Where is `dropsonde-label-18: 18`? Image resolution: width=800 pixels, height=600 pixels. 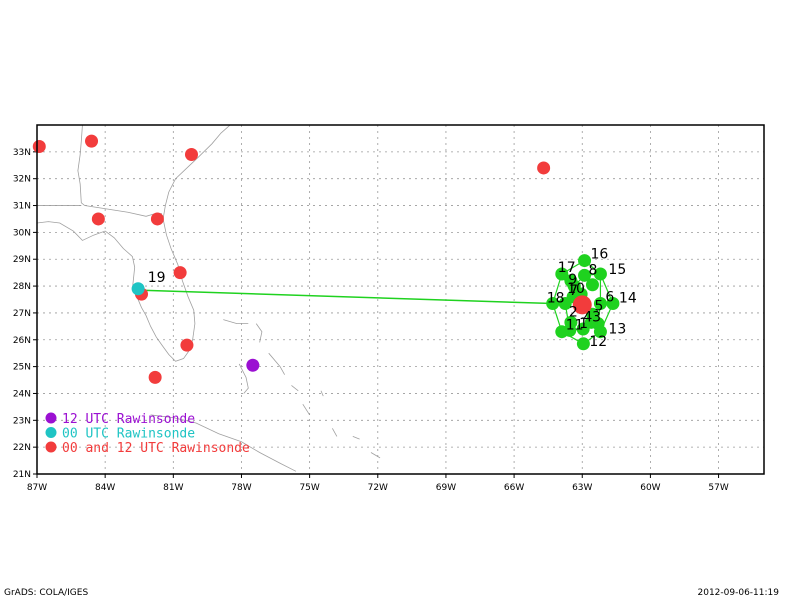
dropsonde-label-18: 18 is located at coordinates (556, 299).